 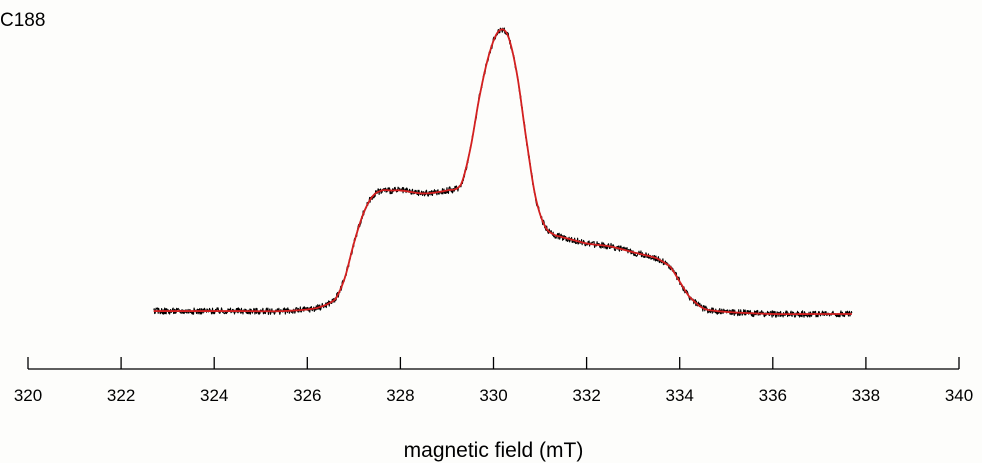 I want to click on x-axis-label: magnetic field (mT), so click(x=494, y=450).